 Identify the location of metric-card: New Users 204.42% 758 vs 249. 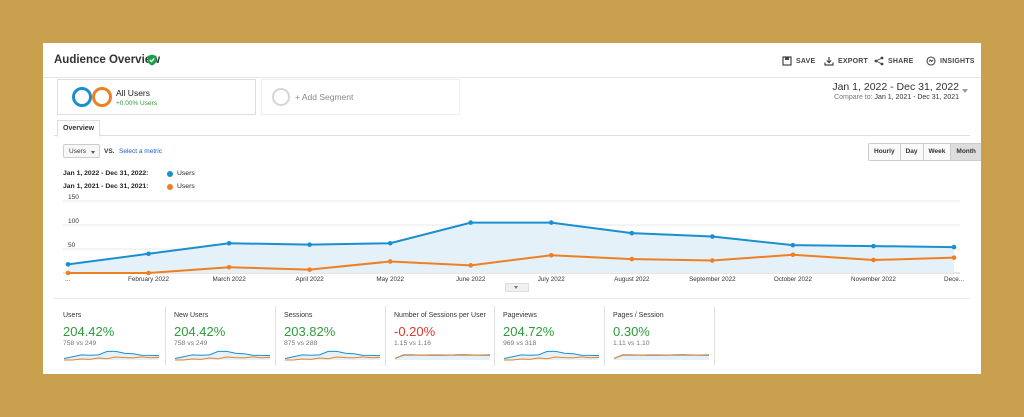
(220, 336).